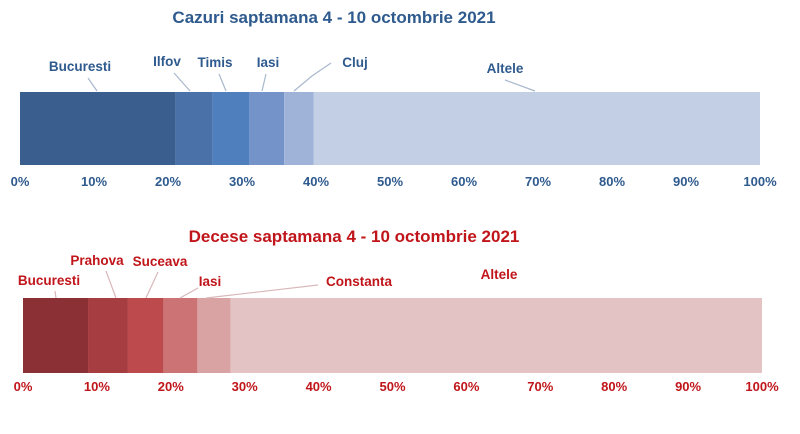 This screenshot has height=434, width=800. Describe the element at coordinates (333, 17) in the screenshot. I see `cases-chart-title: Cazuri saptamana 4 - 10 octombrie 2021` at that location.